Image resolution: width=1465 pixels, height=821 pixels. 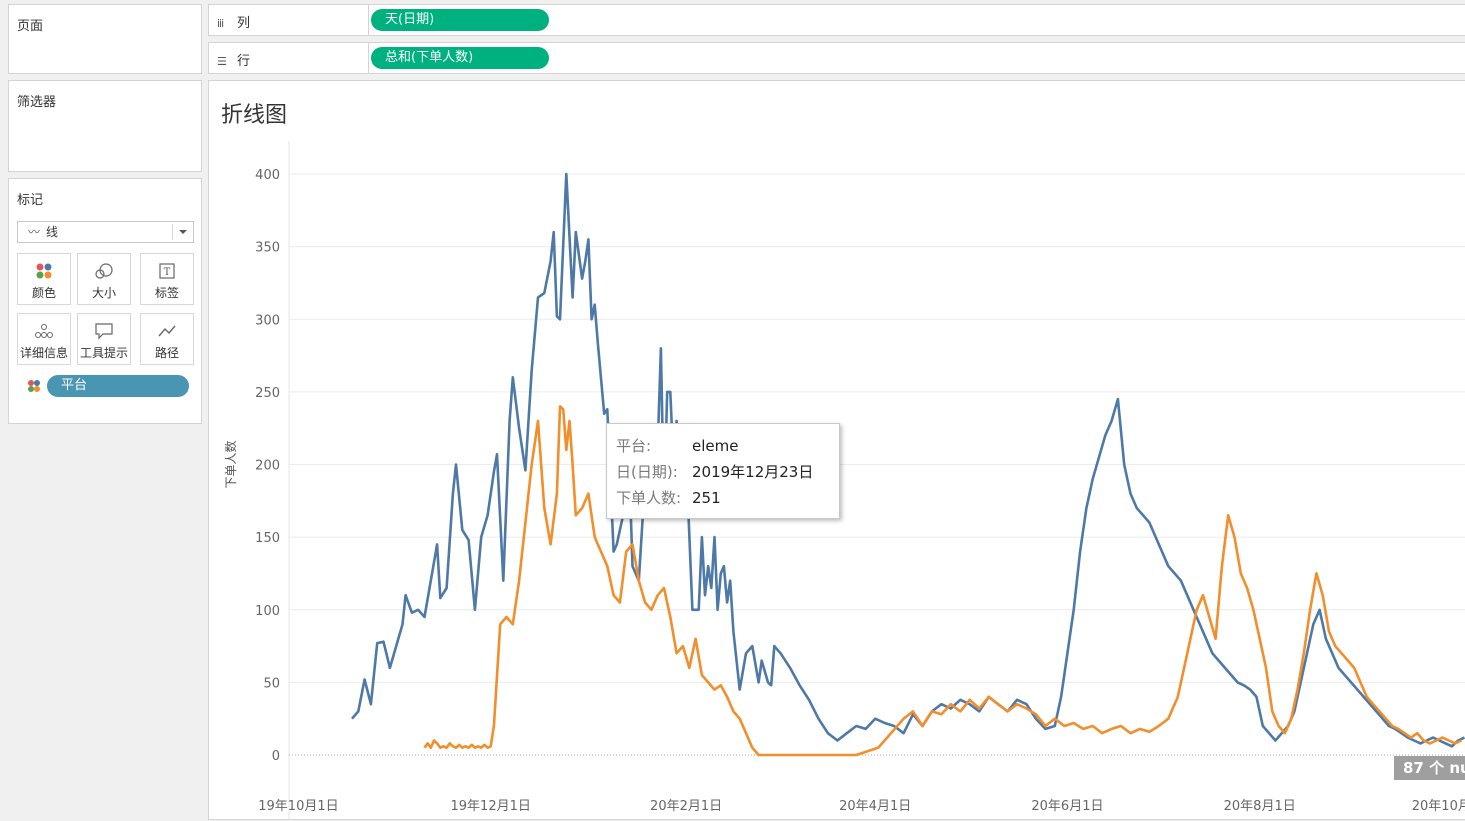 I want to click on chart-title: 折线图, so click(x=254, y=115).